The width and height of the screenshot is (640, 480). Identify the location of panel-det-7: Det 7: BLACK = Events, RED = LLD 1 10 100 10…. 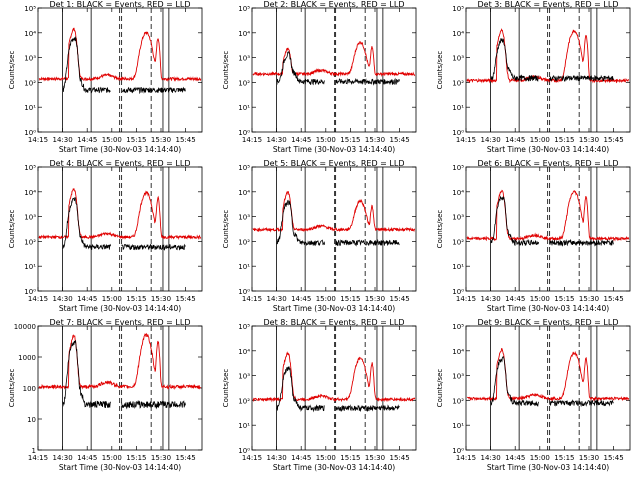
(105, 395).